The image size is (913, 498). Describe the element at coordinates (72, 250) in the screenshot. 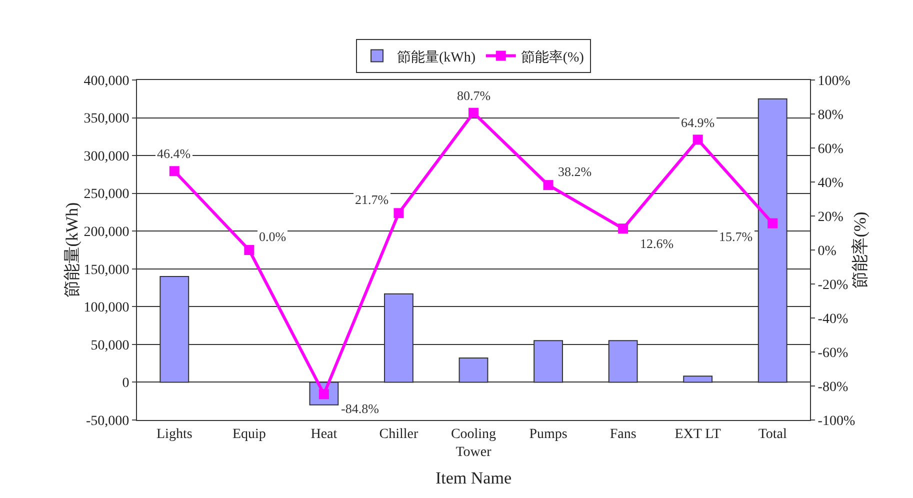

I see `y-axis-title: 節能量(kWh)` at that location.